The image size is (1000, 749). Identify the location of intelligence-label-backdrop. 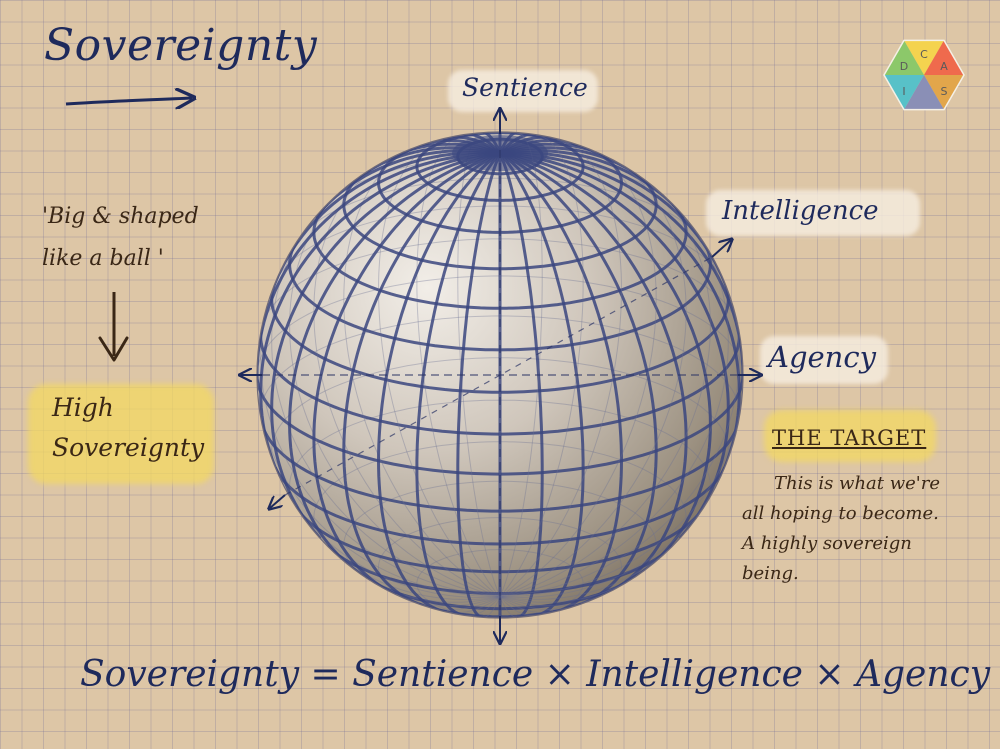
(813, 213).